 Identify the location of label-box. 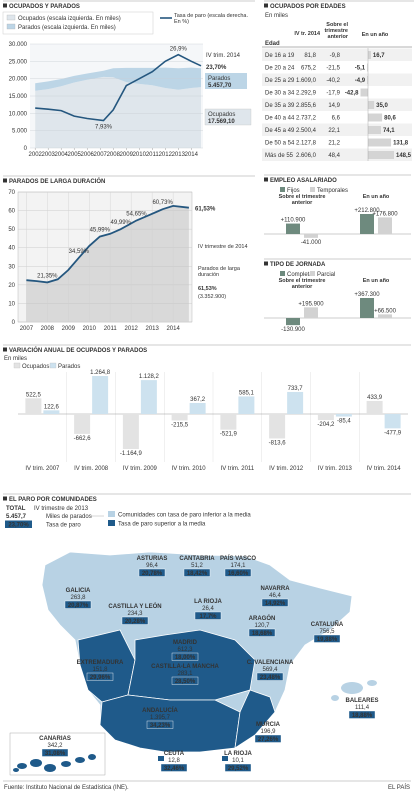
(226, 81).